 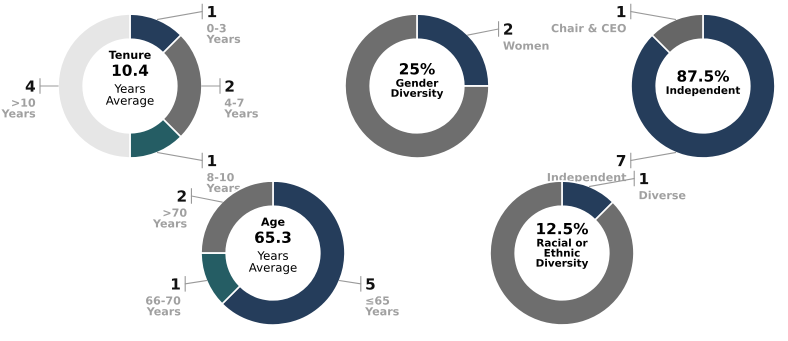 I want to click on text: 25%, so click(x=417, y=69).